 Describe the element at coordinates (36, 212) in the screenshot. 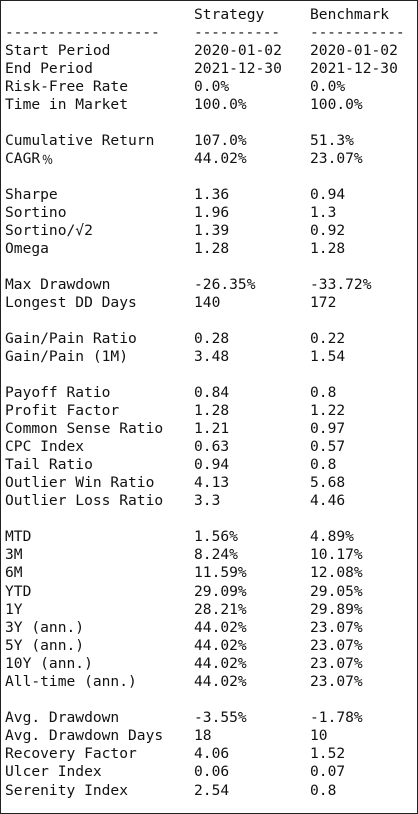

I see `metric-label: Sortino` at that location.